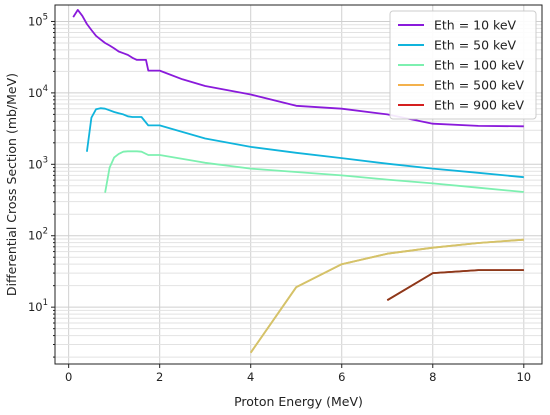 This screenshot has height=415, width=550. Describe the element at coordinates (341, 377) in the screenshot. I see `x-tick-label: 6` at that location.